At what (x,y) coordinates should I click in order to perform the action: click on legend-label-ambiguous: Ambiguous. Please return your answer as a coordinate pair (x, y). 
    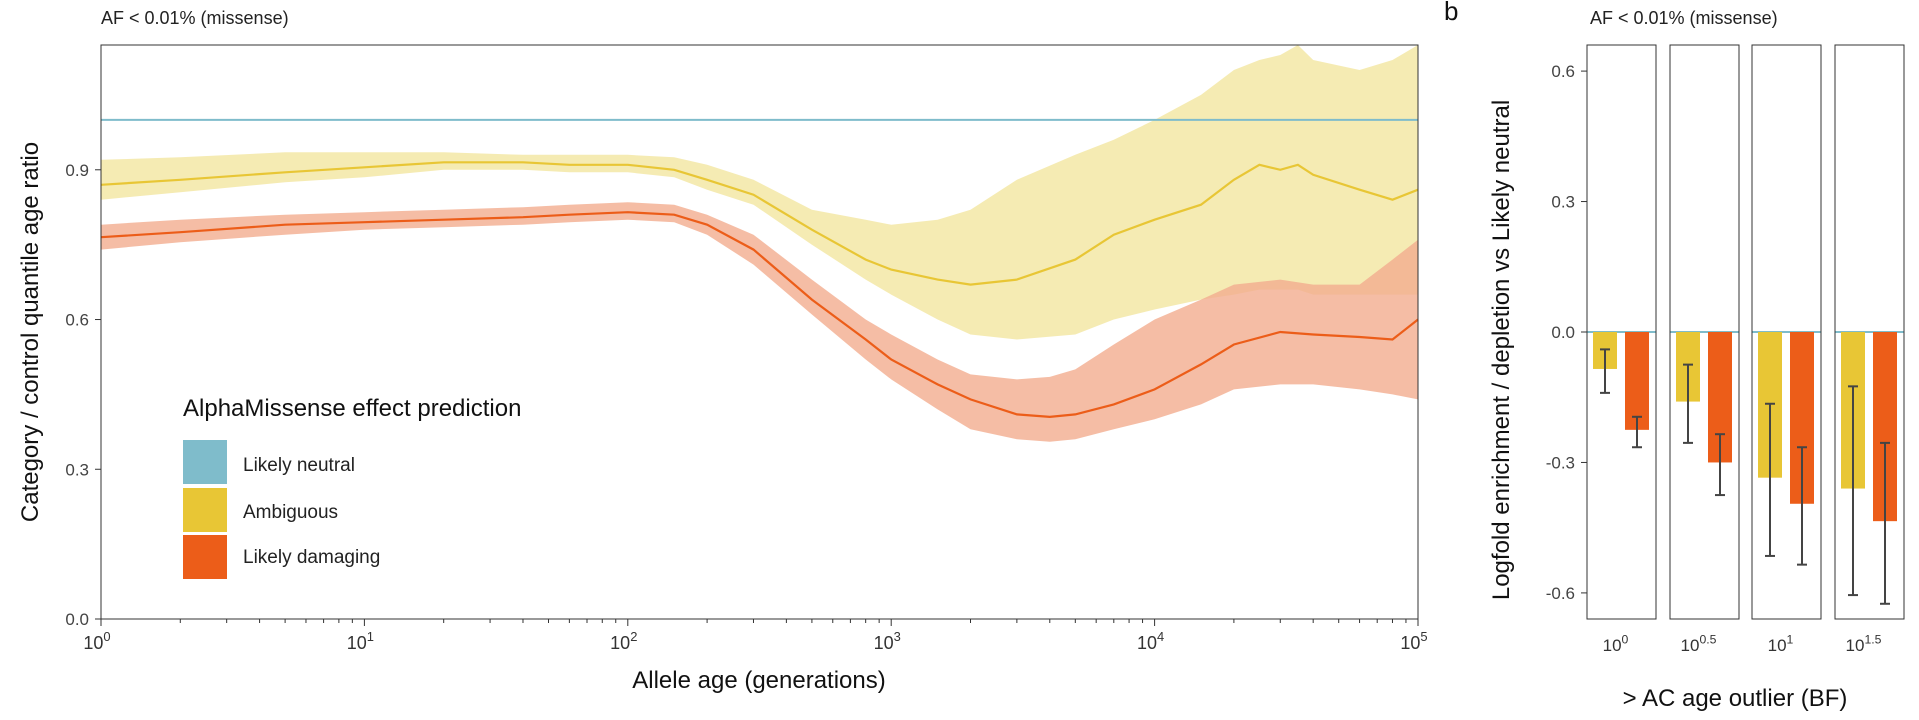
    Looking at the image, I should click on (290, 512).